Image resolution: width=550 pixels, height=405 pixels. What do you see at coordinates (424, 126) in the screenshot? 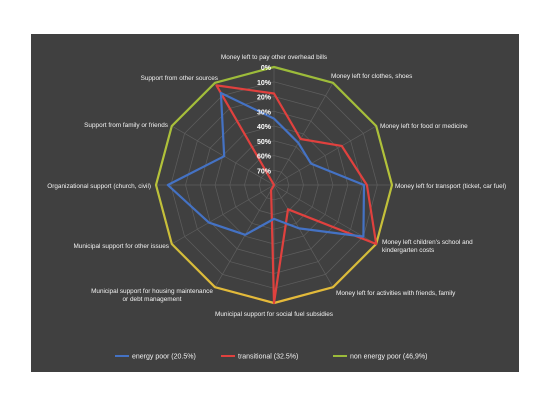
I see `category-label: Money left for food or medicine` at bounding box center [424, 126].